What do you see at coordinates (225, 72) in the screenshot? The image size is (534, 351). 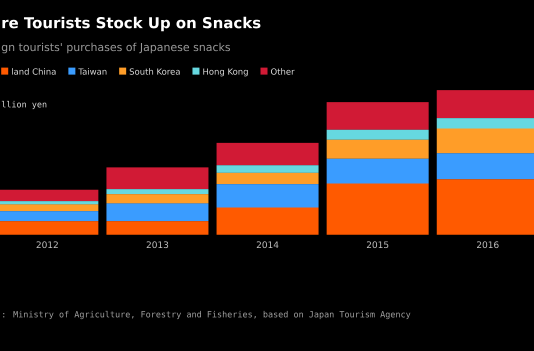 I see `legend-label: Hong Kong` at bounding box center [225, 72].